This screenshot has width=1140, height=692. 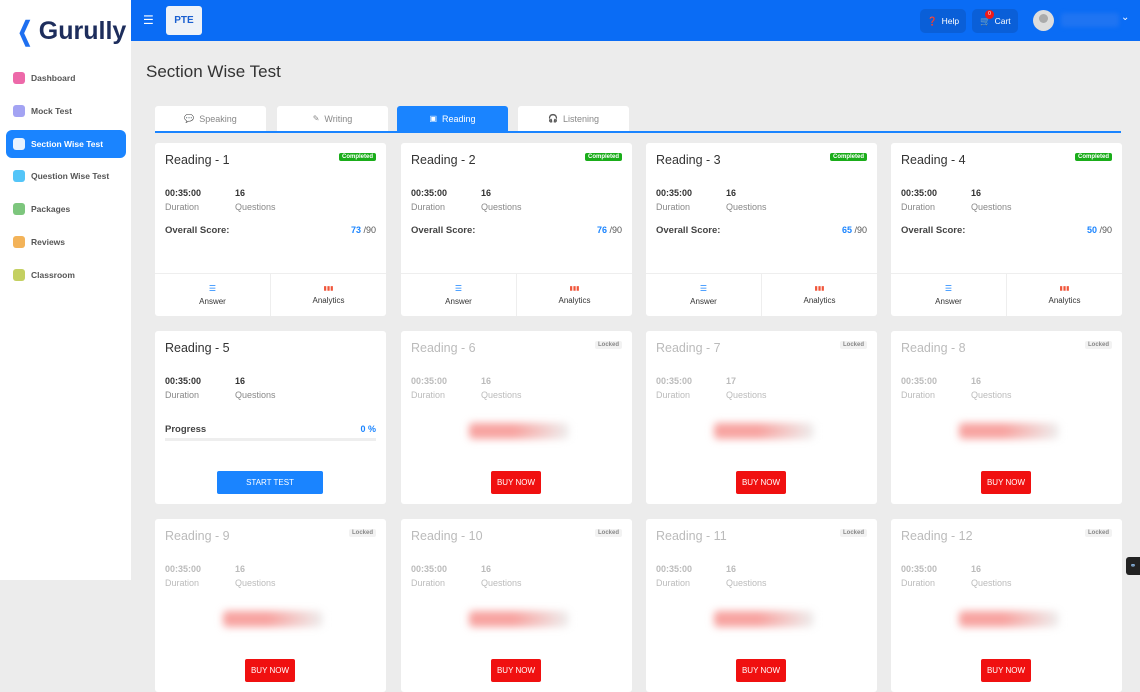 What do you see at coordinates (854, 230) in the screenshot?
I see `overall-score: 65 /90` at bounding box center [854, 230].